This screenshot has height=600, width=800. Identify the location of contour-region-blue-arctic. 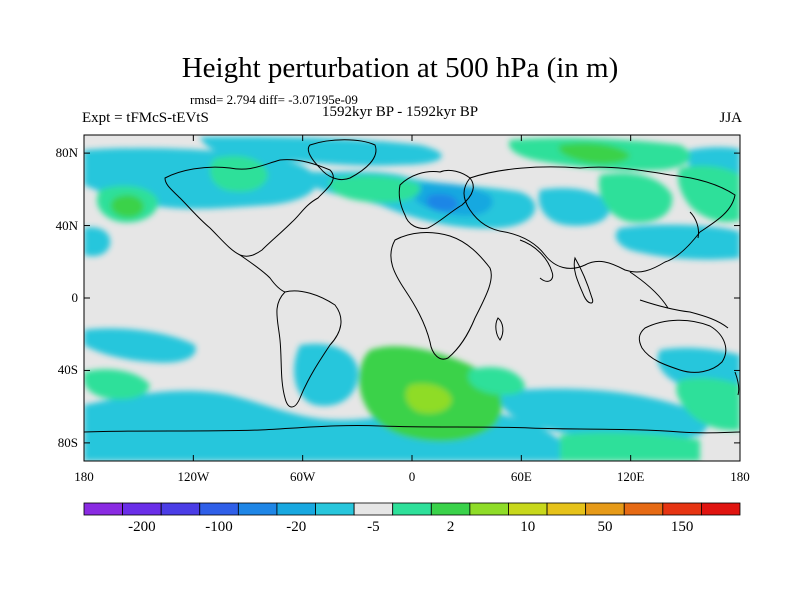
(321, 151).